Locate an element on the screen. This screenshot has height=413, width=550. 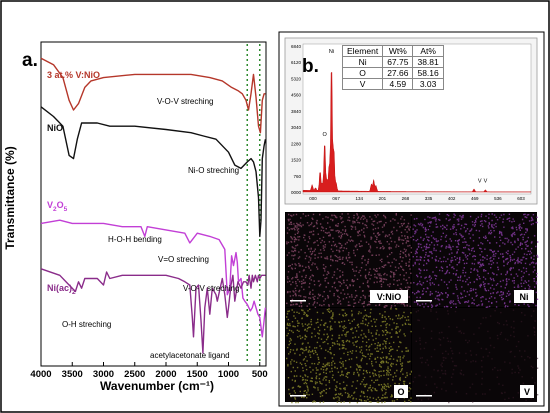
map-label: O is located at coordinates (400, 392).